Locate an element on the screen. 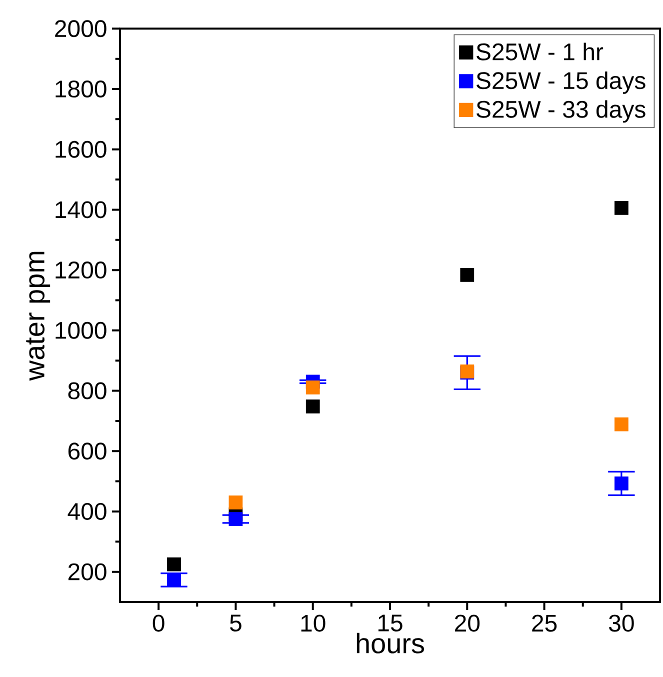 The width and height of the screenshot is (663, 677). x-tick-label: 10 is located at coordinates (313, 623).